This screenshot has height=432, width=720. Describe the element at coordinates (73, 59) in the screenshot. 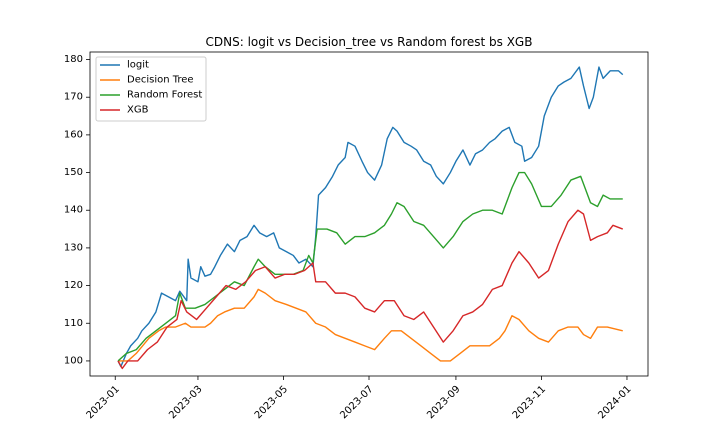

I see `y-tick-label: 180` at that location.